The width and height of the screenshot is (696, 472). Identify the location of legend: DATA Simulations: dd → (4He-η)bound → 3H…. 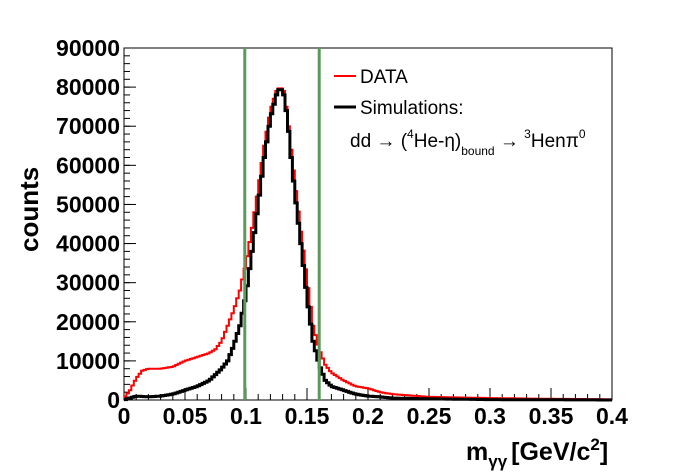
(460, 112).